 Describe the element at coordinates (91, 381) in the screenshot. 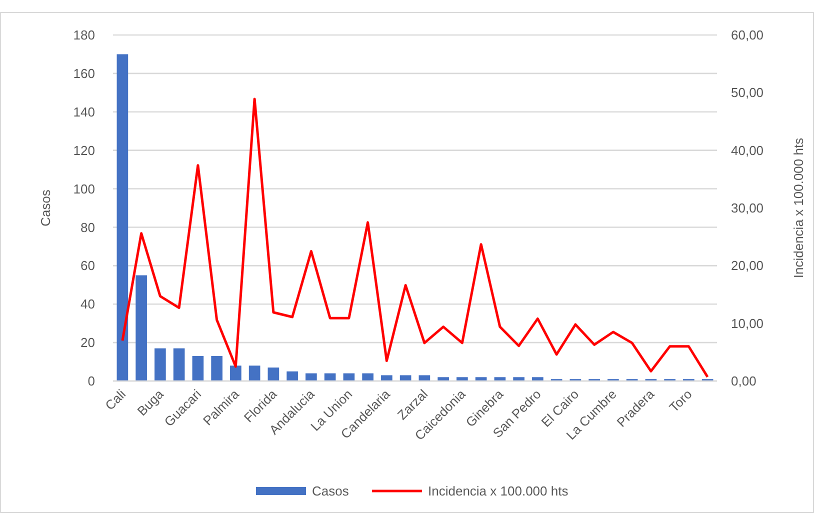

I see `y-tick-label: 0` at that location.